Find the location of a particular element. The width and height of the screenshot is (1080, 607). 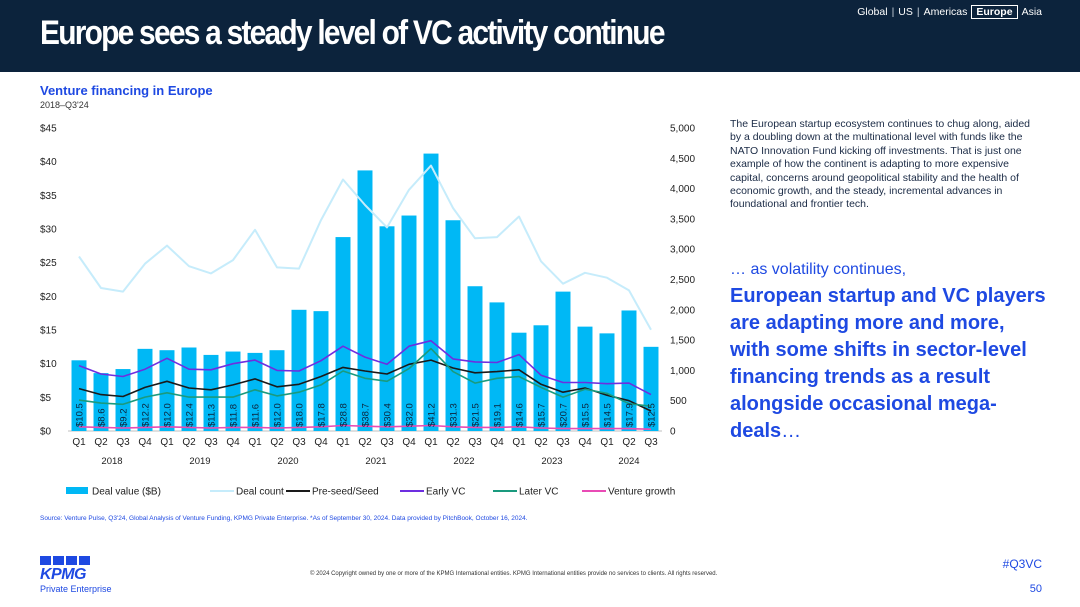

hashtag: #Q3VC is located at coordinates (1022, 564).